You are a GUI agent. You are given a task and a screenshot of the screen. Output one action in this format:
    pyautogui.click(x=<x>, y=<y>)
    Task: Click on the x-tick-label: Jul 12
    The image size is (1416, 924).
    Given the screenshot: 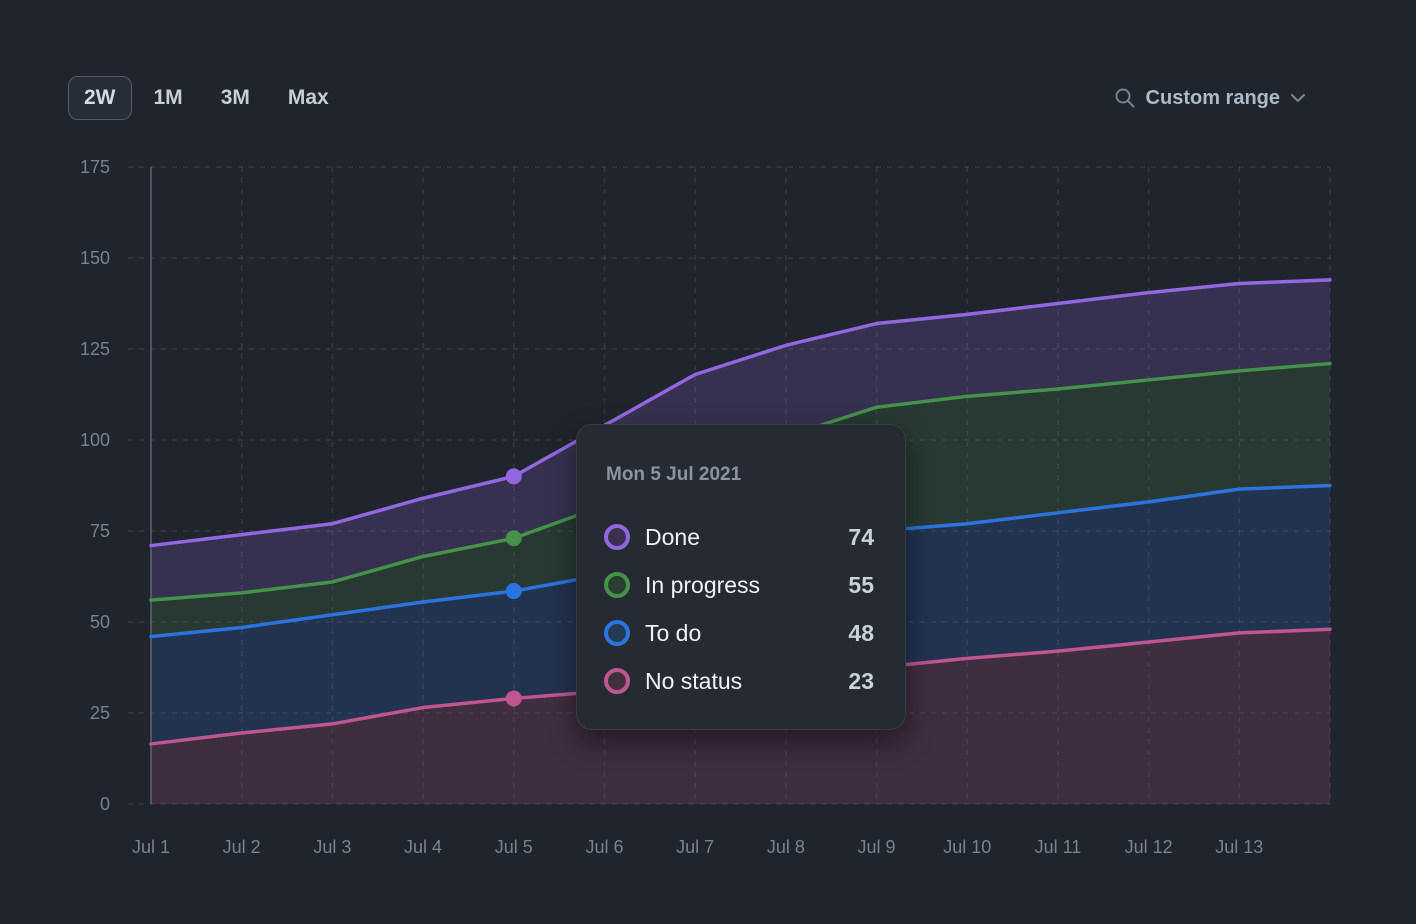 What is the action you would take?
    pyautogui.click(x=1148, y=847)
    